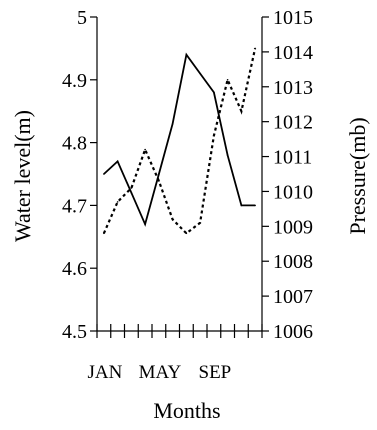  I want to click on right-tick-label: 1011, so click(292, 158).